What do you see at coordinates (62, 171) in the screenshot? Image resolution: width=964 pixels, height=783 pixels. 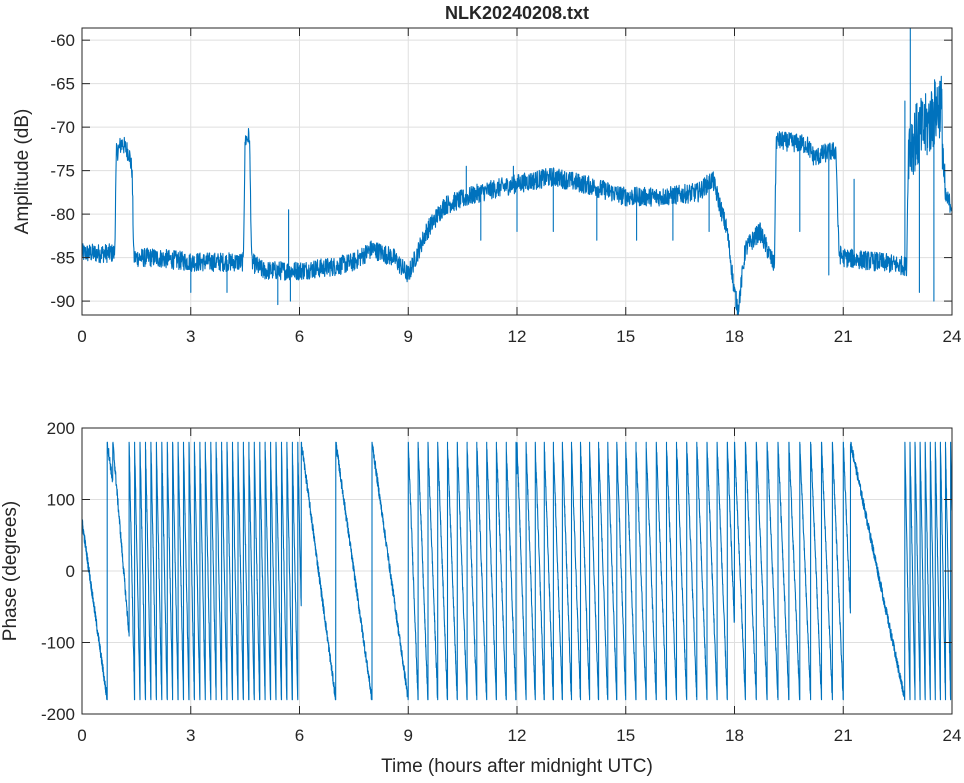 I see `y-tick-label: -75` at bounding box center [62, 171].